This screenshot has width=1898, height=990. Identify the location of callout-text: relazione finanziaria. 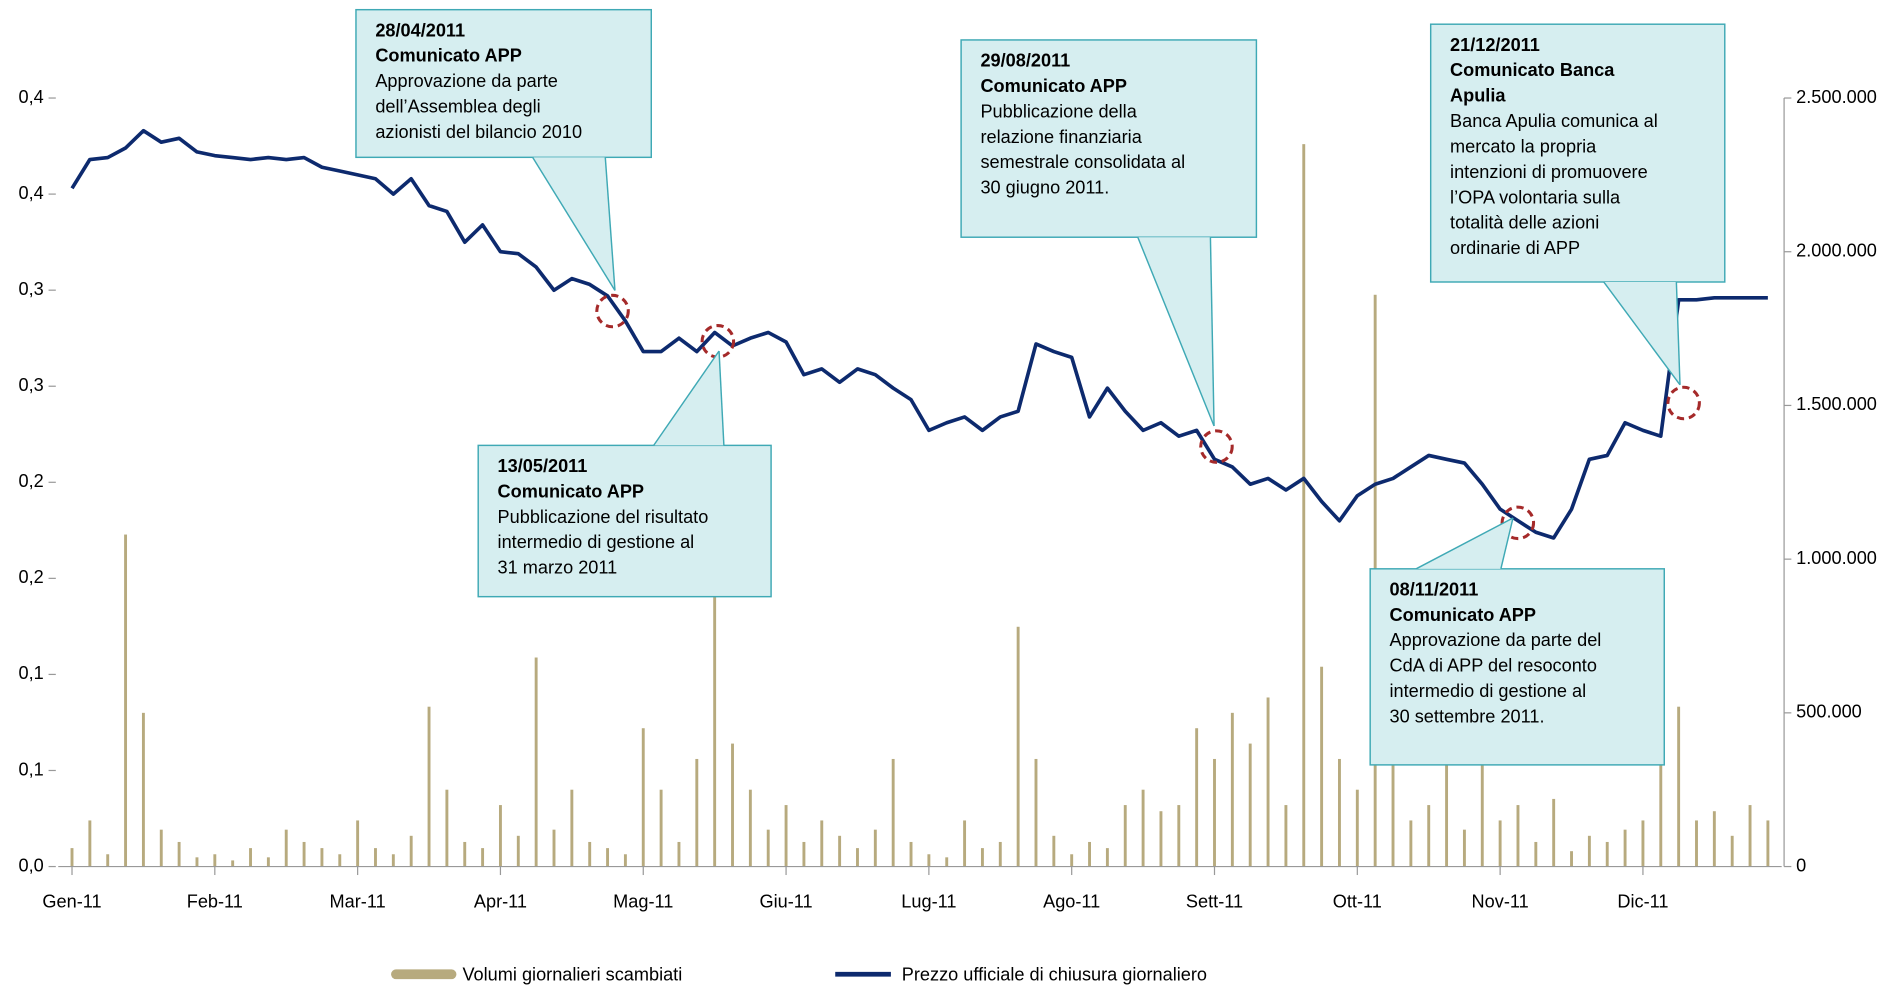
(1061, 137).